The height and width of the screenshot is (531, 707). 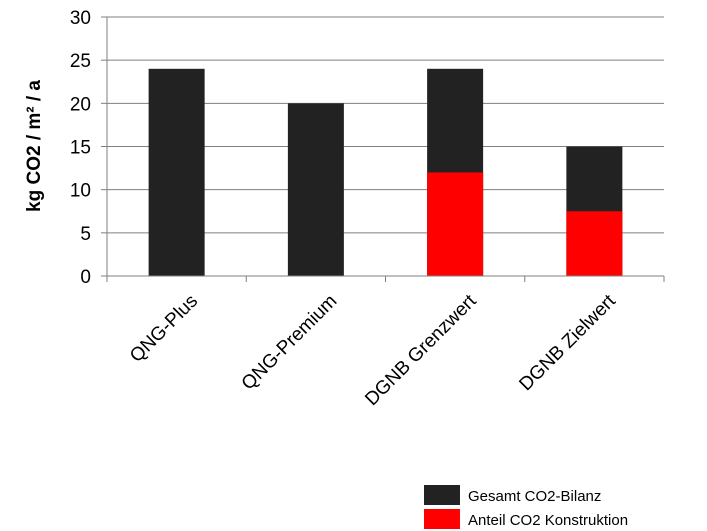 What do you see at coordinates (80, 191) in the screenshot?
I see `y-tick-label: 10` at bounding box center [80, 191].